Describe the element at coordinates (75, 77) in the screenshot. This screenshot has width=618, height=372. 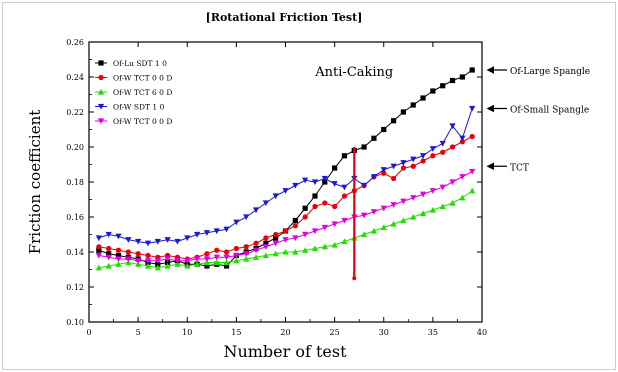
I see `y-tick-label: 0.24` at that location.